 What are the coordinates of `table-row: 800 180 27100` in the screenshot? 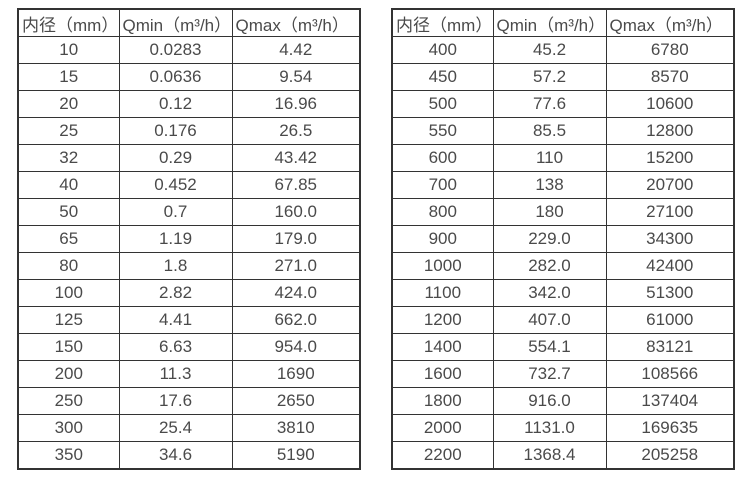 It's located at (563, 212).